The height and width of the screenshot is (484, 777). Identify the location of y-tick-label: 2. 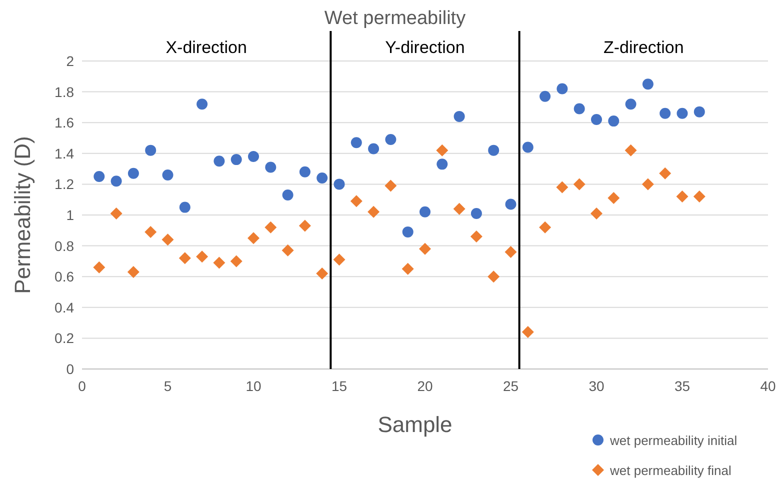
(70, 61).